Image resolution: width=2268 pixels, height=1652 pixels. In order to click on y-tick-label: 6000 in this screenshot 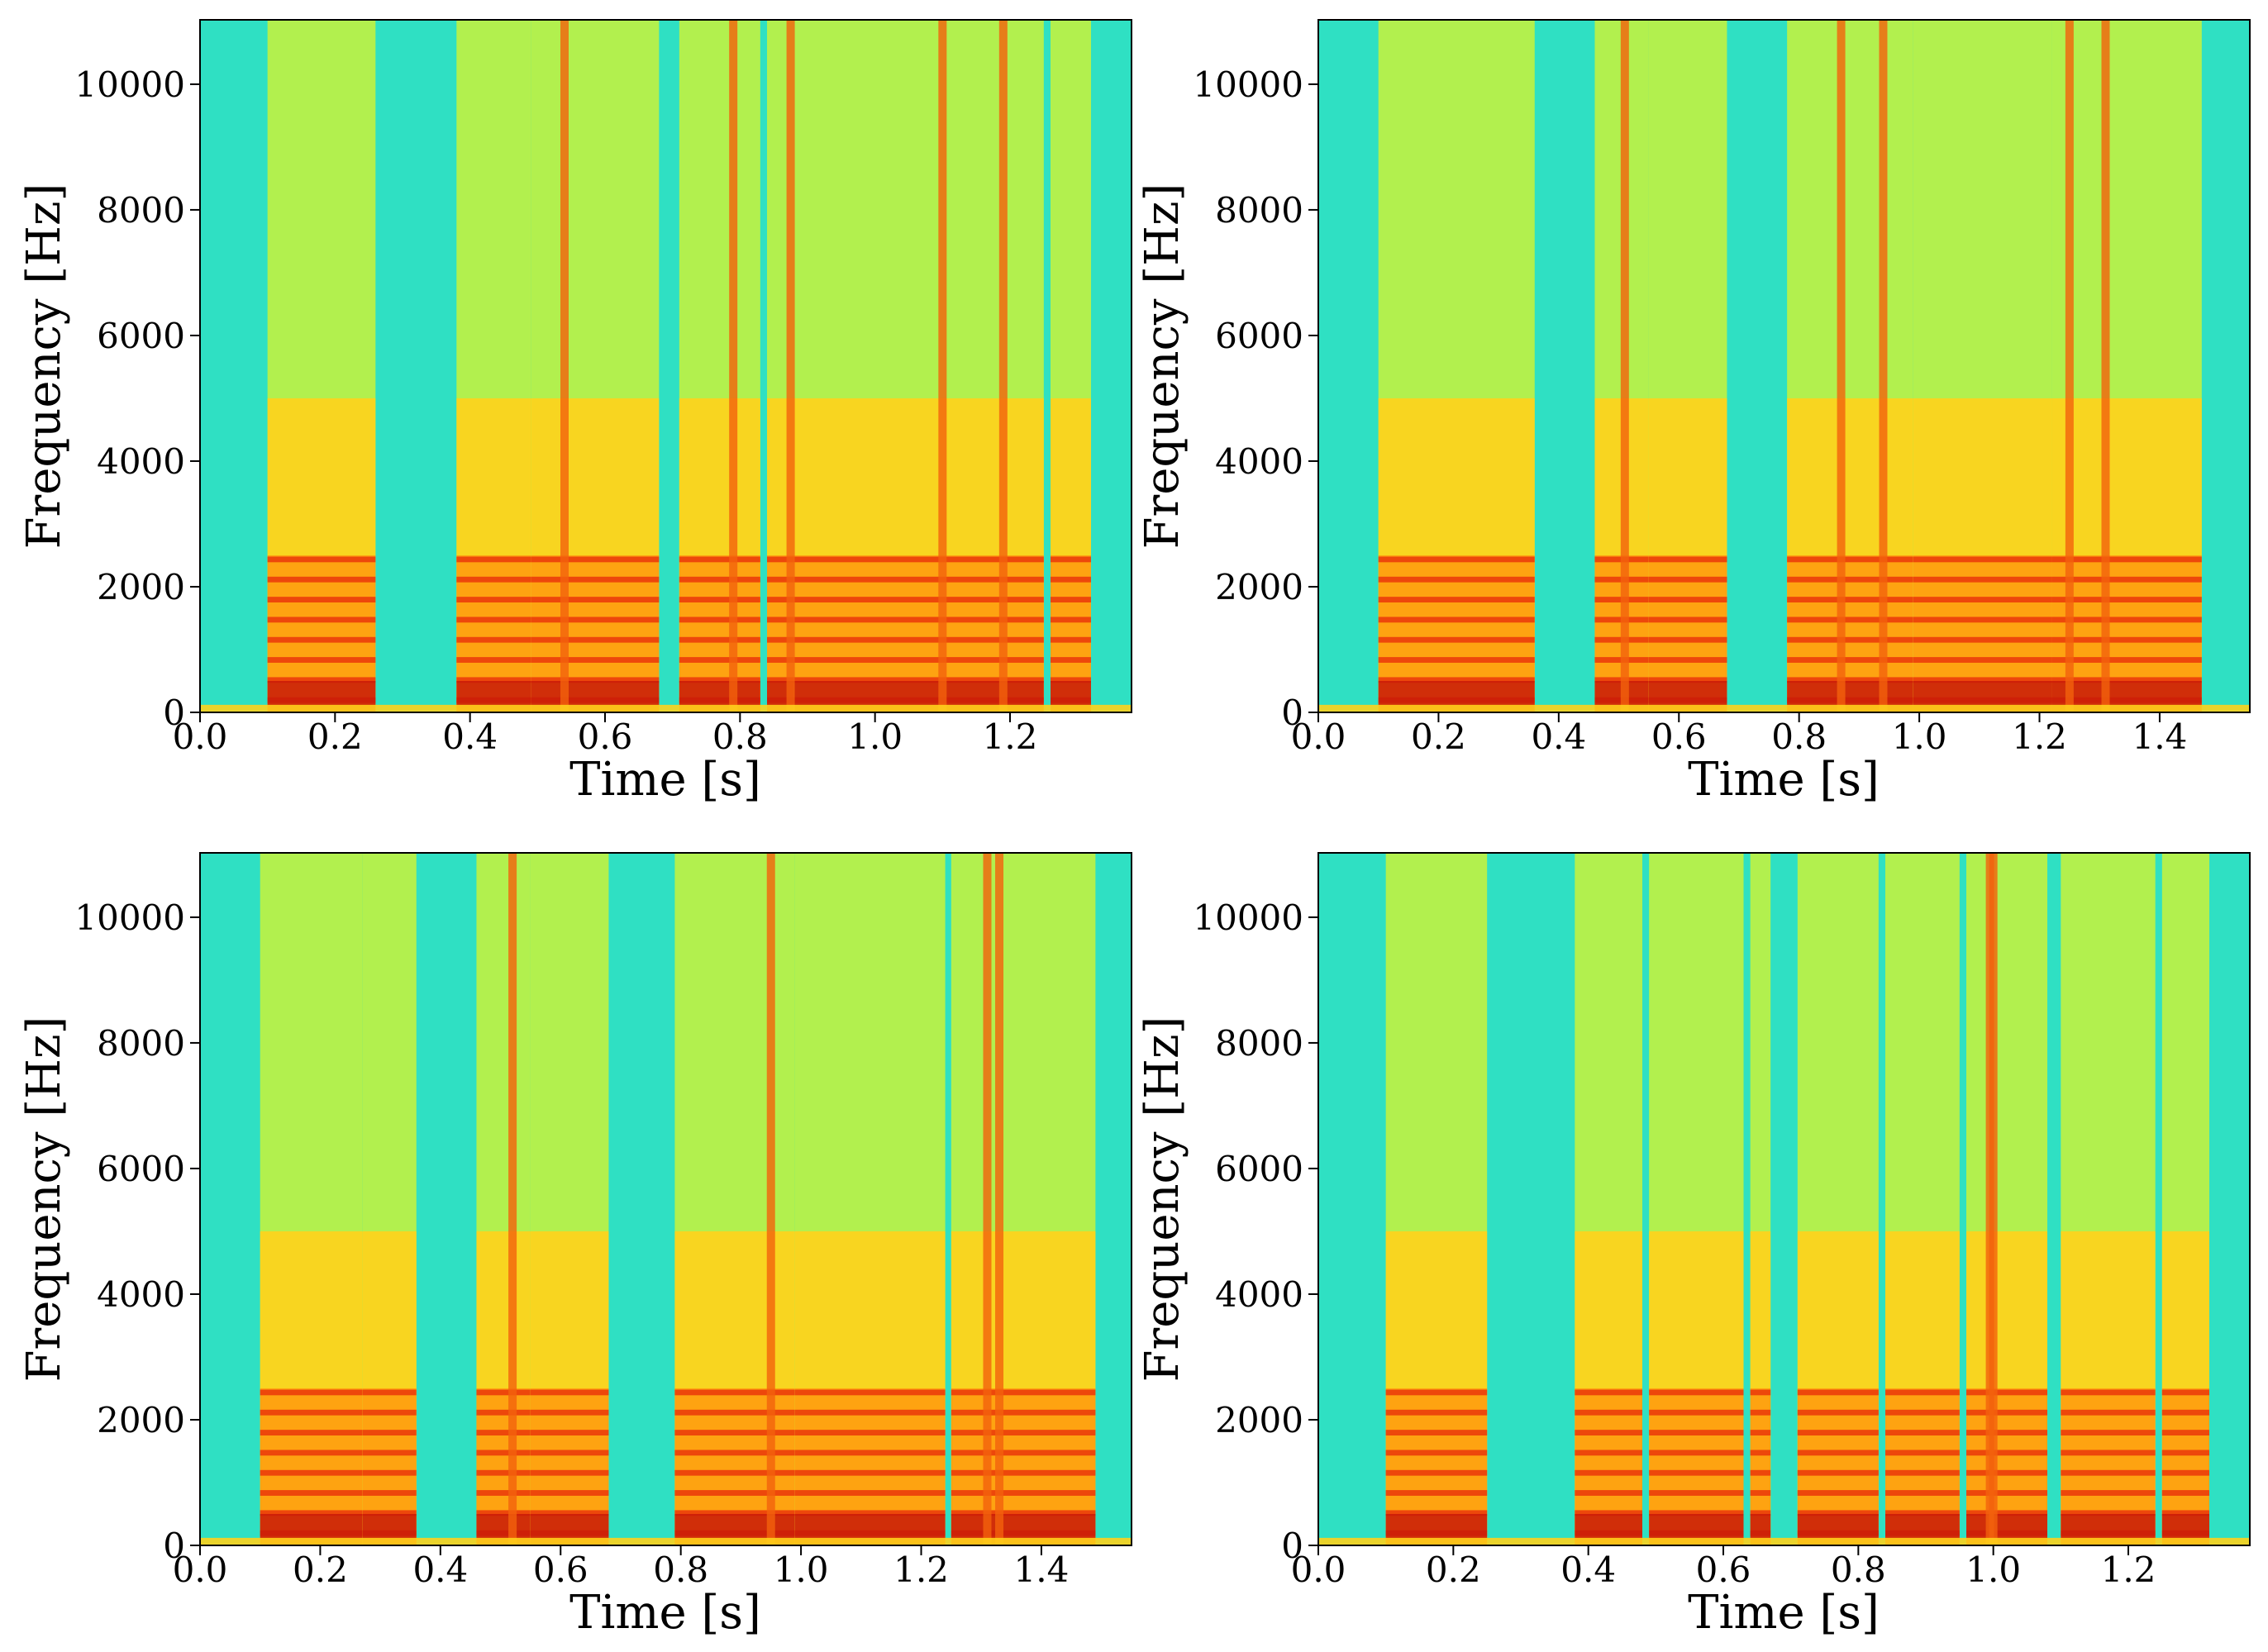, I will do `click(1259, 336)`.